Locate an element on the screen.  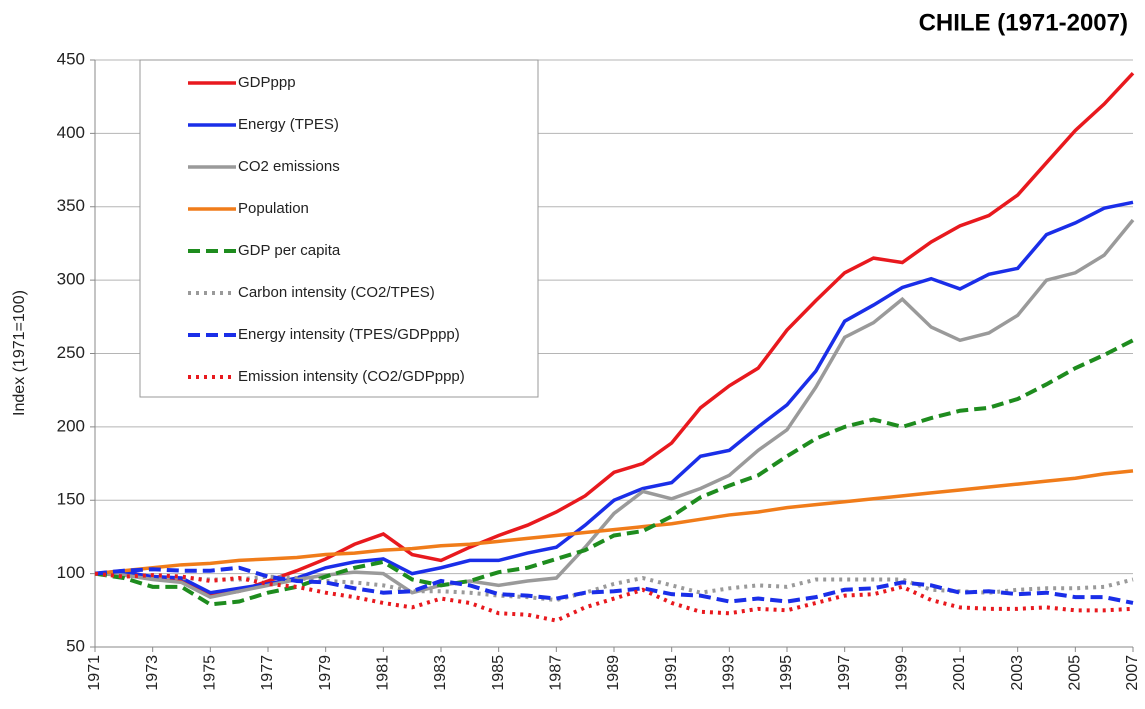
legend-label: GDPppp is located at coordinates (267, 82).